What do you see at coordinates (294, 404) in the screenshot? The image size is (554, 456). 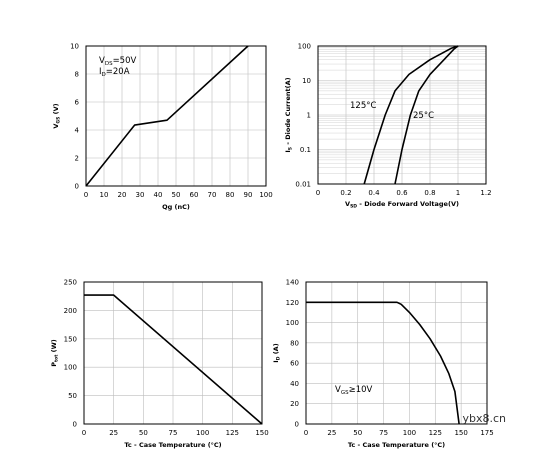 I see `fig10-ytick-label: 20` at bounding box center [294, 404].